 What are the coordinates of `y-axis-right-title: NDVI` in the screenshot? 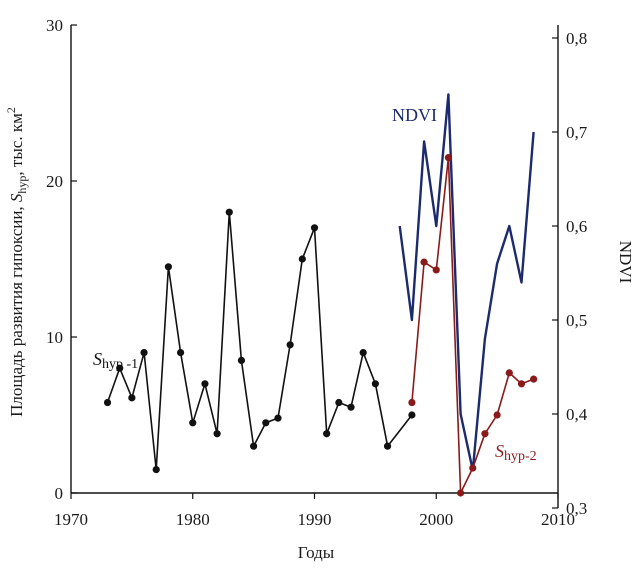 It's located at (625, 262).